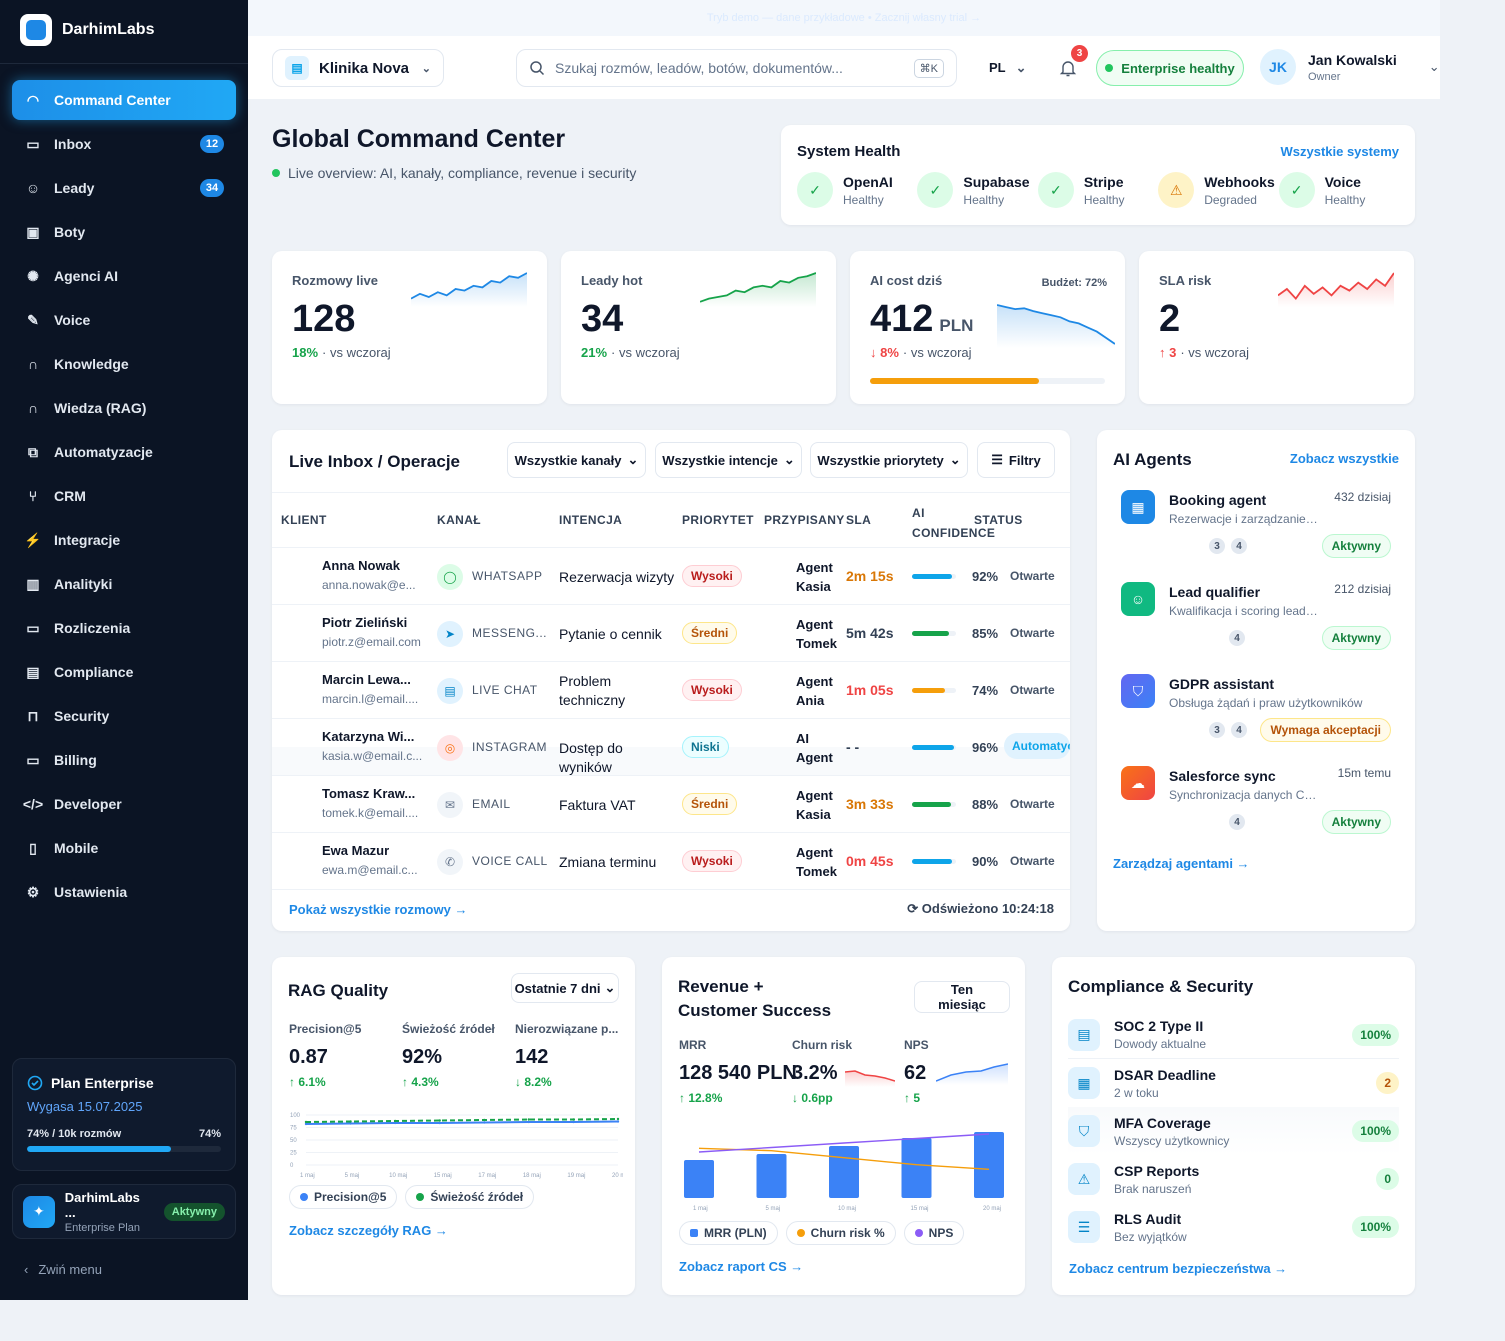 The height and width of the screenshot is (1341, 1505). I want to click on x-tick-label: 1 maj, so click(307, 1176).